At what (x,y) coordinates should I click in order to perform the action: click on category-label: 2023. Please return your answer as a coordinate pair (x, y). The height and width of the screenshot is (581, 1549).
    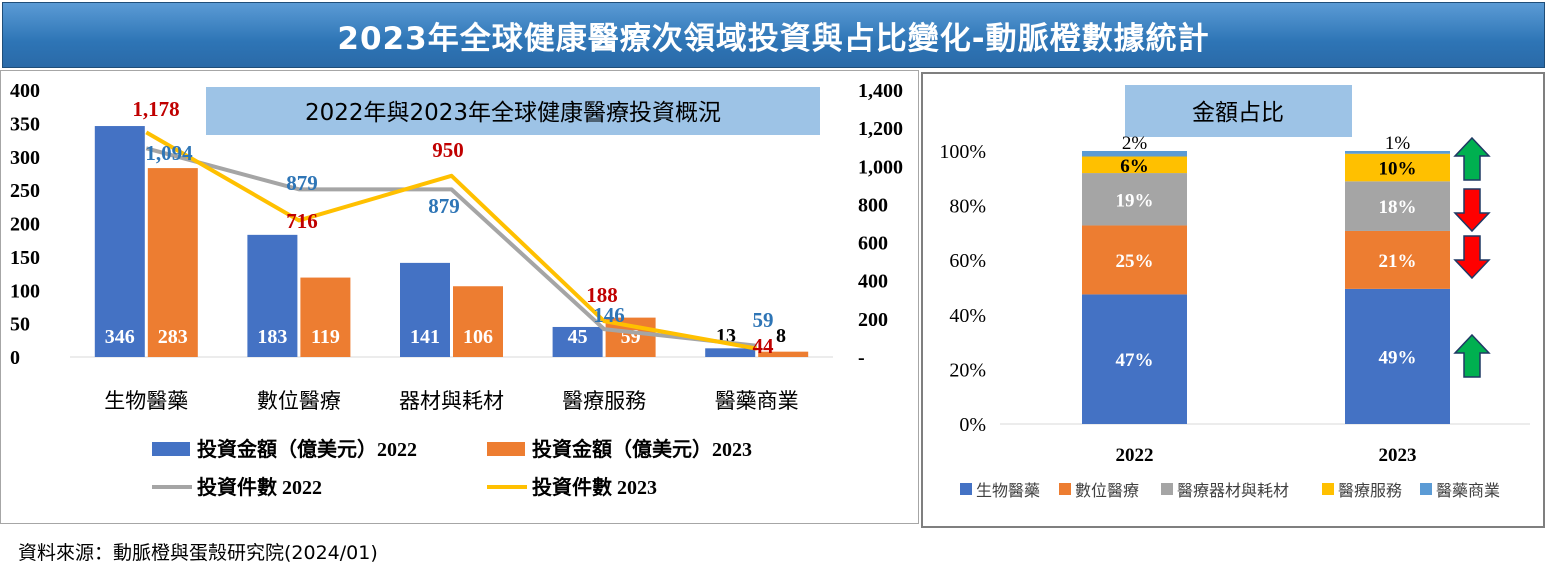
    Looking at the image, I should click on (1398, 455).